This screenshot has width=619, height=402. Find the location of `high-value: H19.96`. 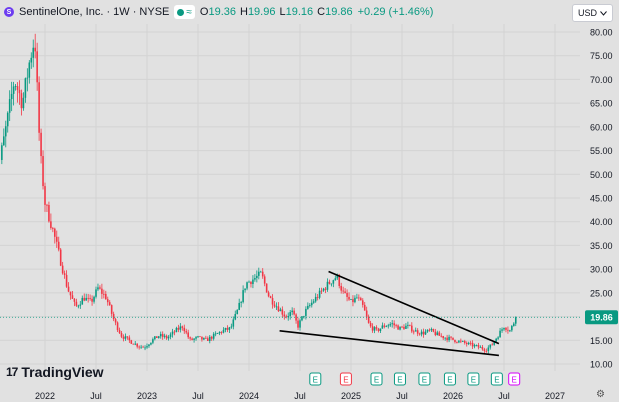

high-value: H19.96 is located at coordinates (257, 12).